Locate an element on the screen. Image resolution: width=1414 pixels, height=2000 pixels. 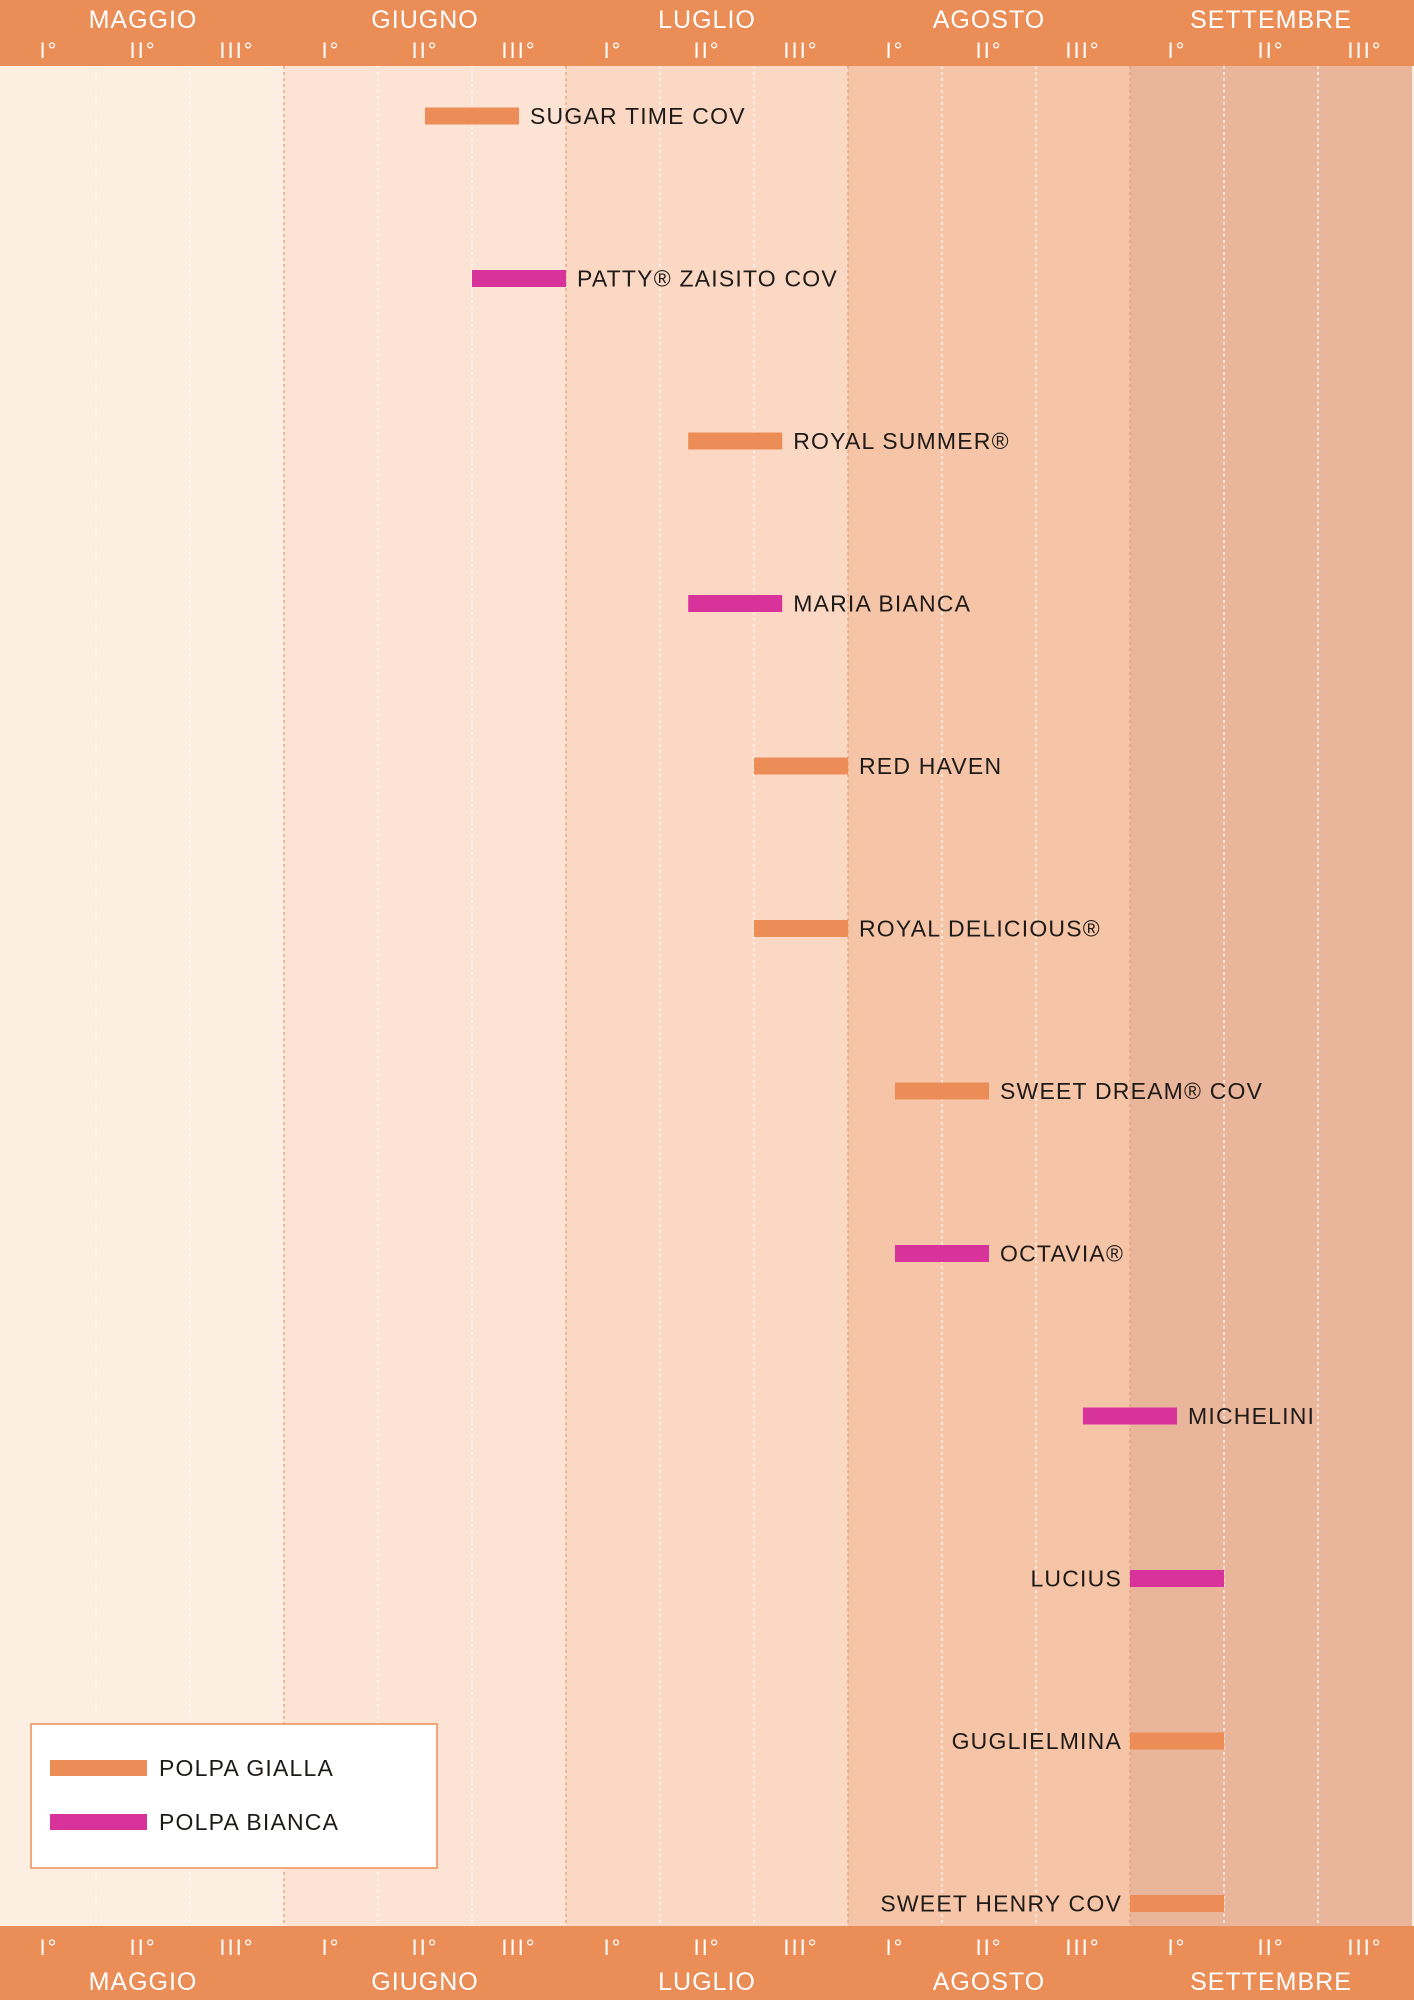
bar-sugar-time-cov is located at coordinates (472, 116).